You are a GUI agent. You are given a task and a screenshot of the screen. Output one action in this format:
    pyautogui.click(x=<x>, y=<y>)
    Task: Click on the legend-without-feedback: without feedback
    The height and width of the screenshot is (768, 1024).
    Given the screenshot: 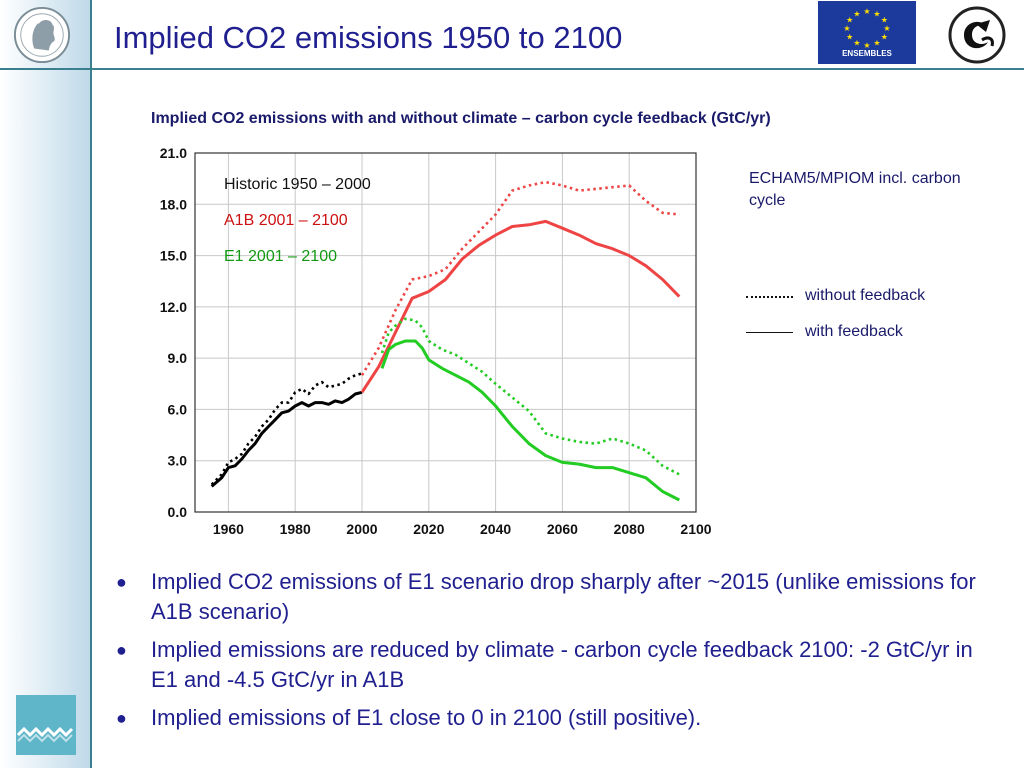 What is the action you would take?
    pyautogui.click(x=866, y=297)
    